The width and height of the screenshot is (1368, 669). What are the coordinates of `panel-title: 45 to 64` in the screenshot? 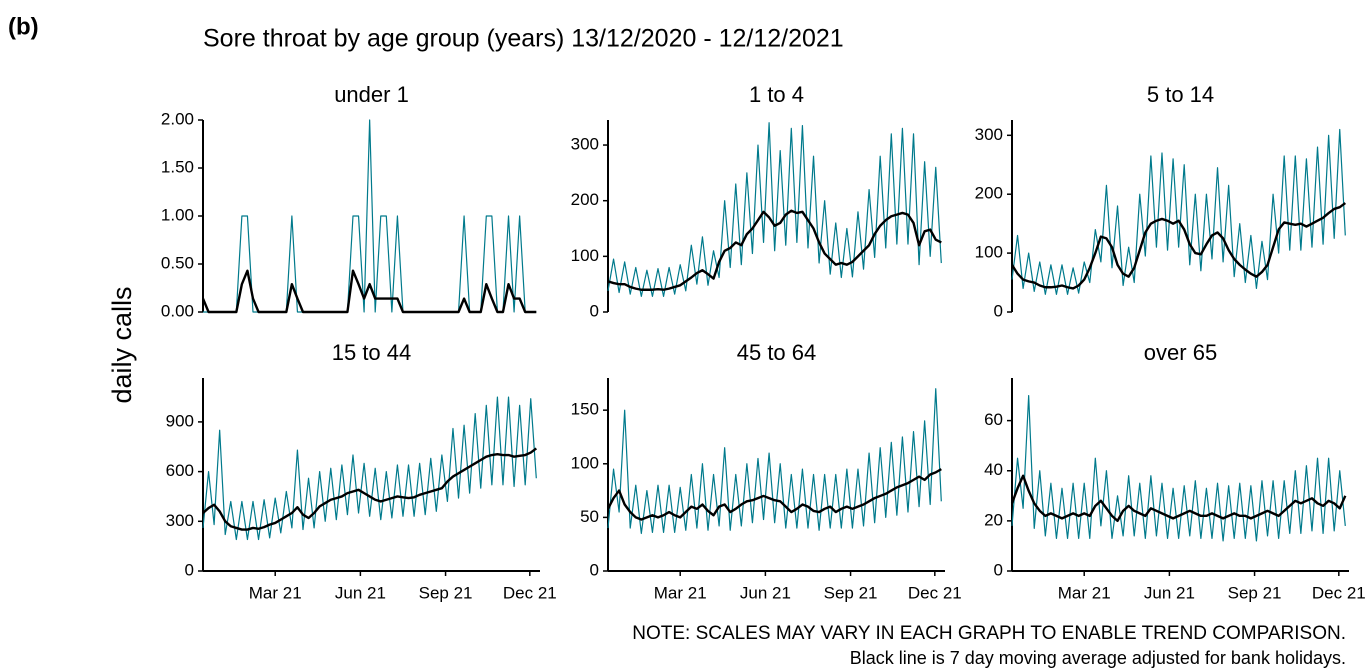 It's located at (777, 352).